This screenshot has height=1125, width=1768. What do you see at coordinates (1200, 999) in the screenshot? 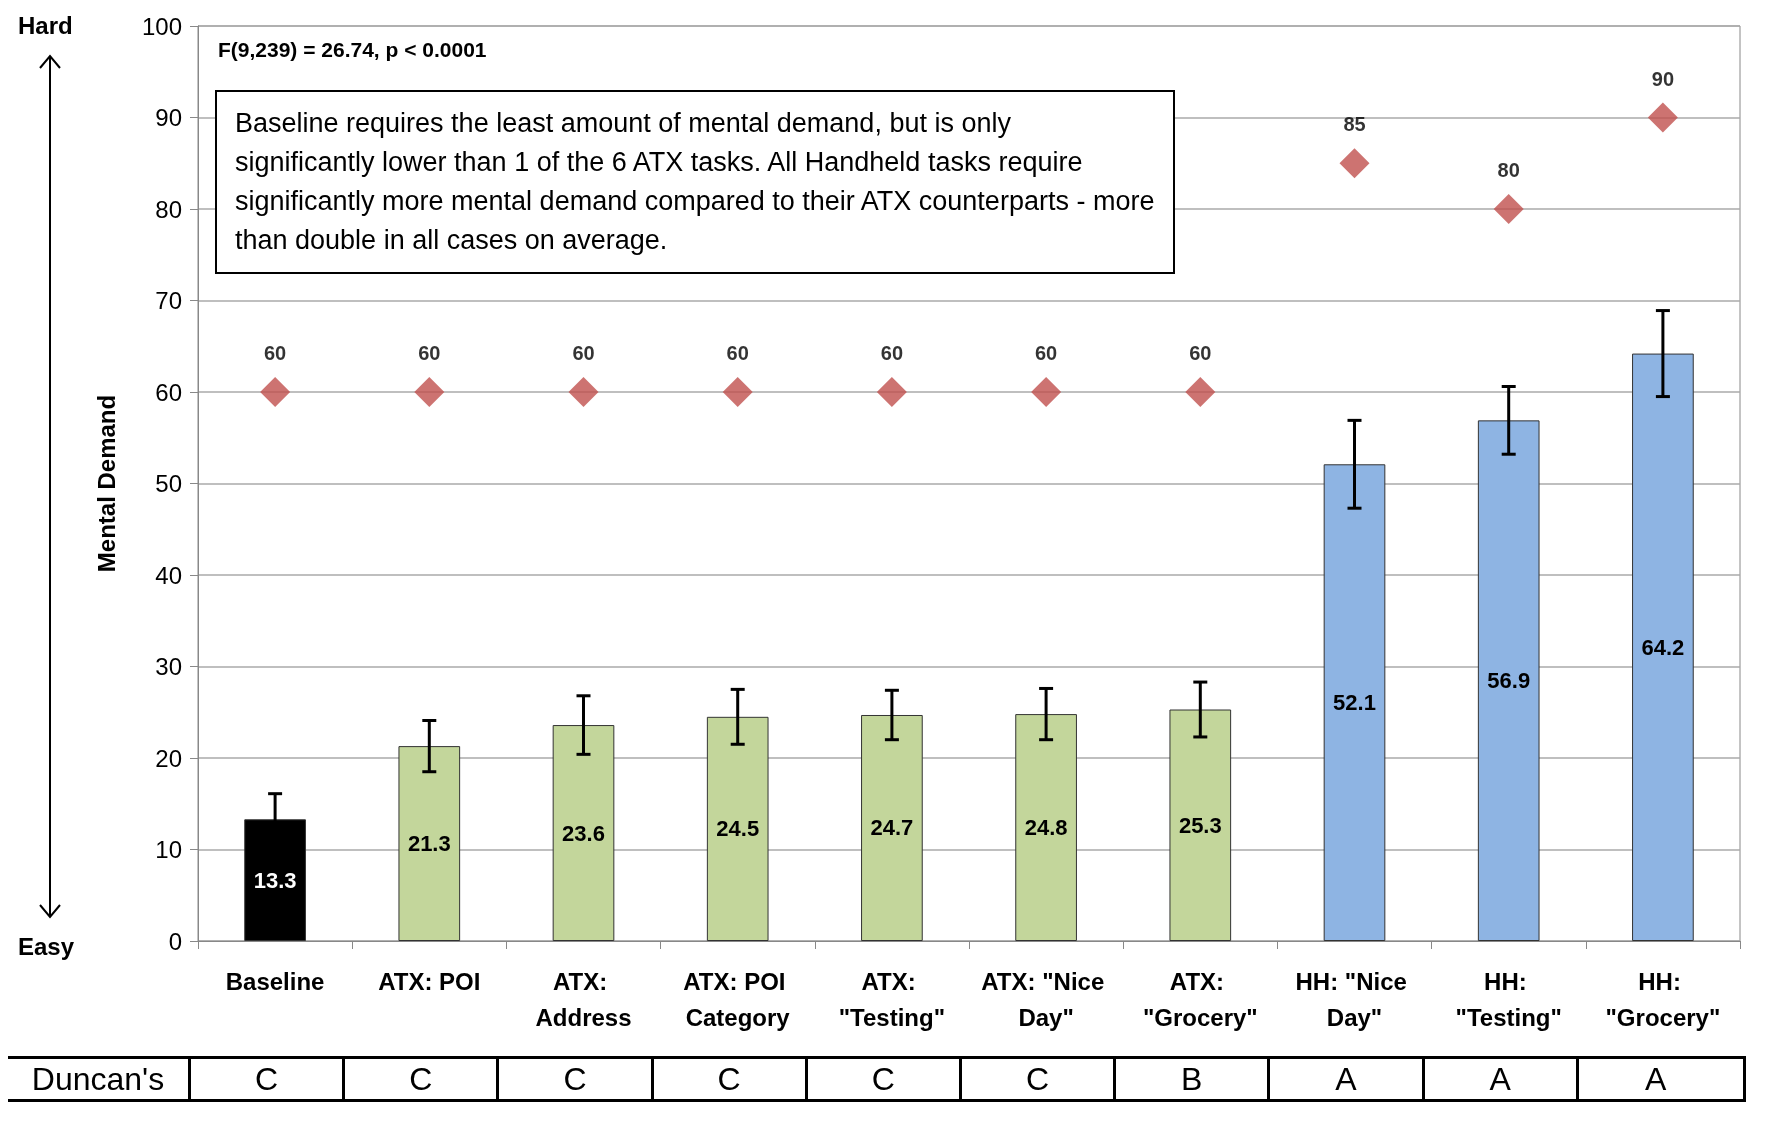
I see `x-tick-label: ATX: "Grocery"` at bounding box center [1200, 999].